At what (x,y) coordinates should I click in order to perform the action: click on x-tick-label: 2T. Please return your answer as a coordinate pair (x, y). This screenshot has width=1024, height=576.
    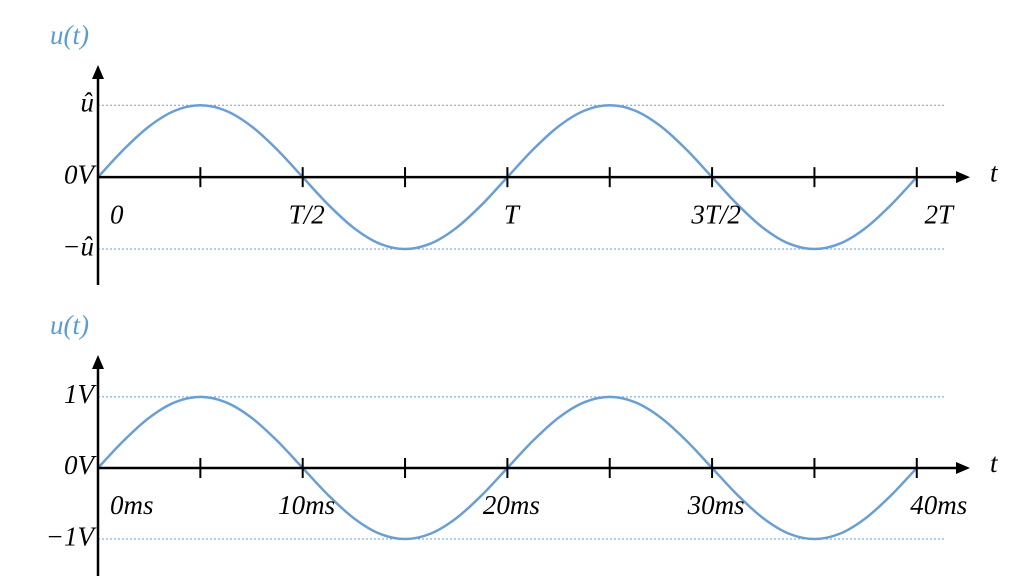
    Looking at the image, I should click on (940, 214).